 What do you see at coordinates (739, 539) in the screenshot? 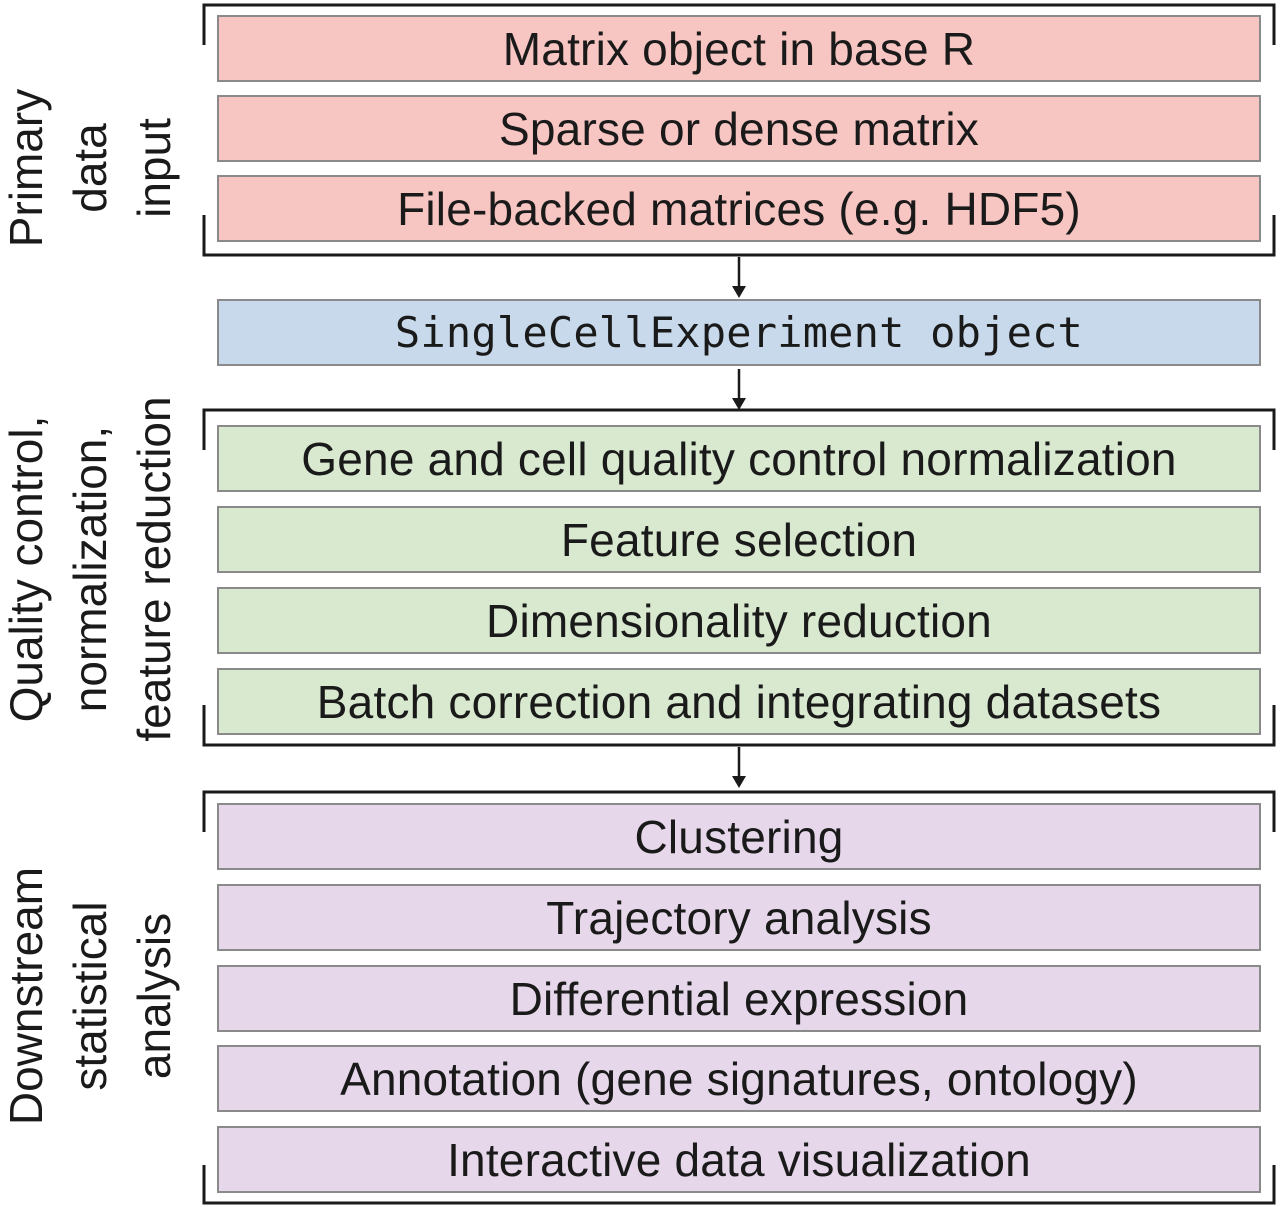
I see `box-feature-selection: Feature selection` at bounding box center [739, 539].